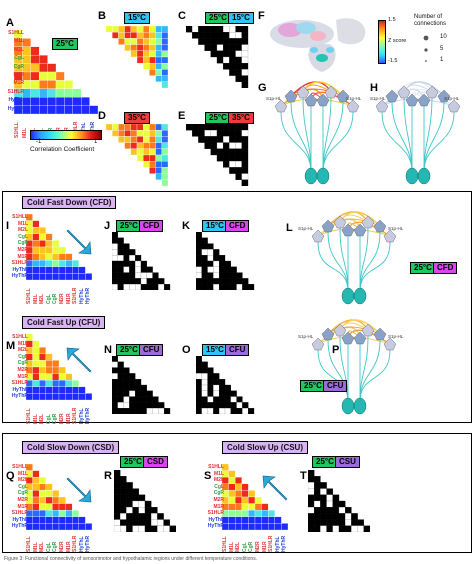 The height and width of the screenshot is (564, 474). What do you see at coordinates (340, 222) in the screenshot?
I see `brain-region-node` at bounding box center [340, 222].